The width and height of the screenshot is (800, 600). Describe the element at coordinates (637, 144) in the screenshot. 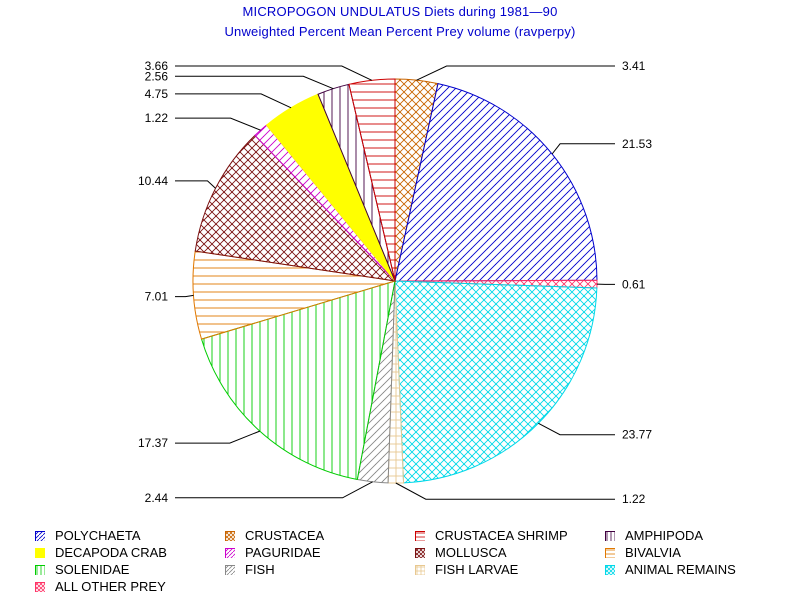

I see `data-label-polychaeta: 21.53` at that location.